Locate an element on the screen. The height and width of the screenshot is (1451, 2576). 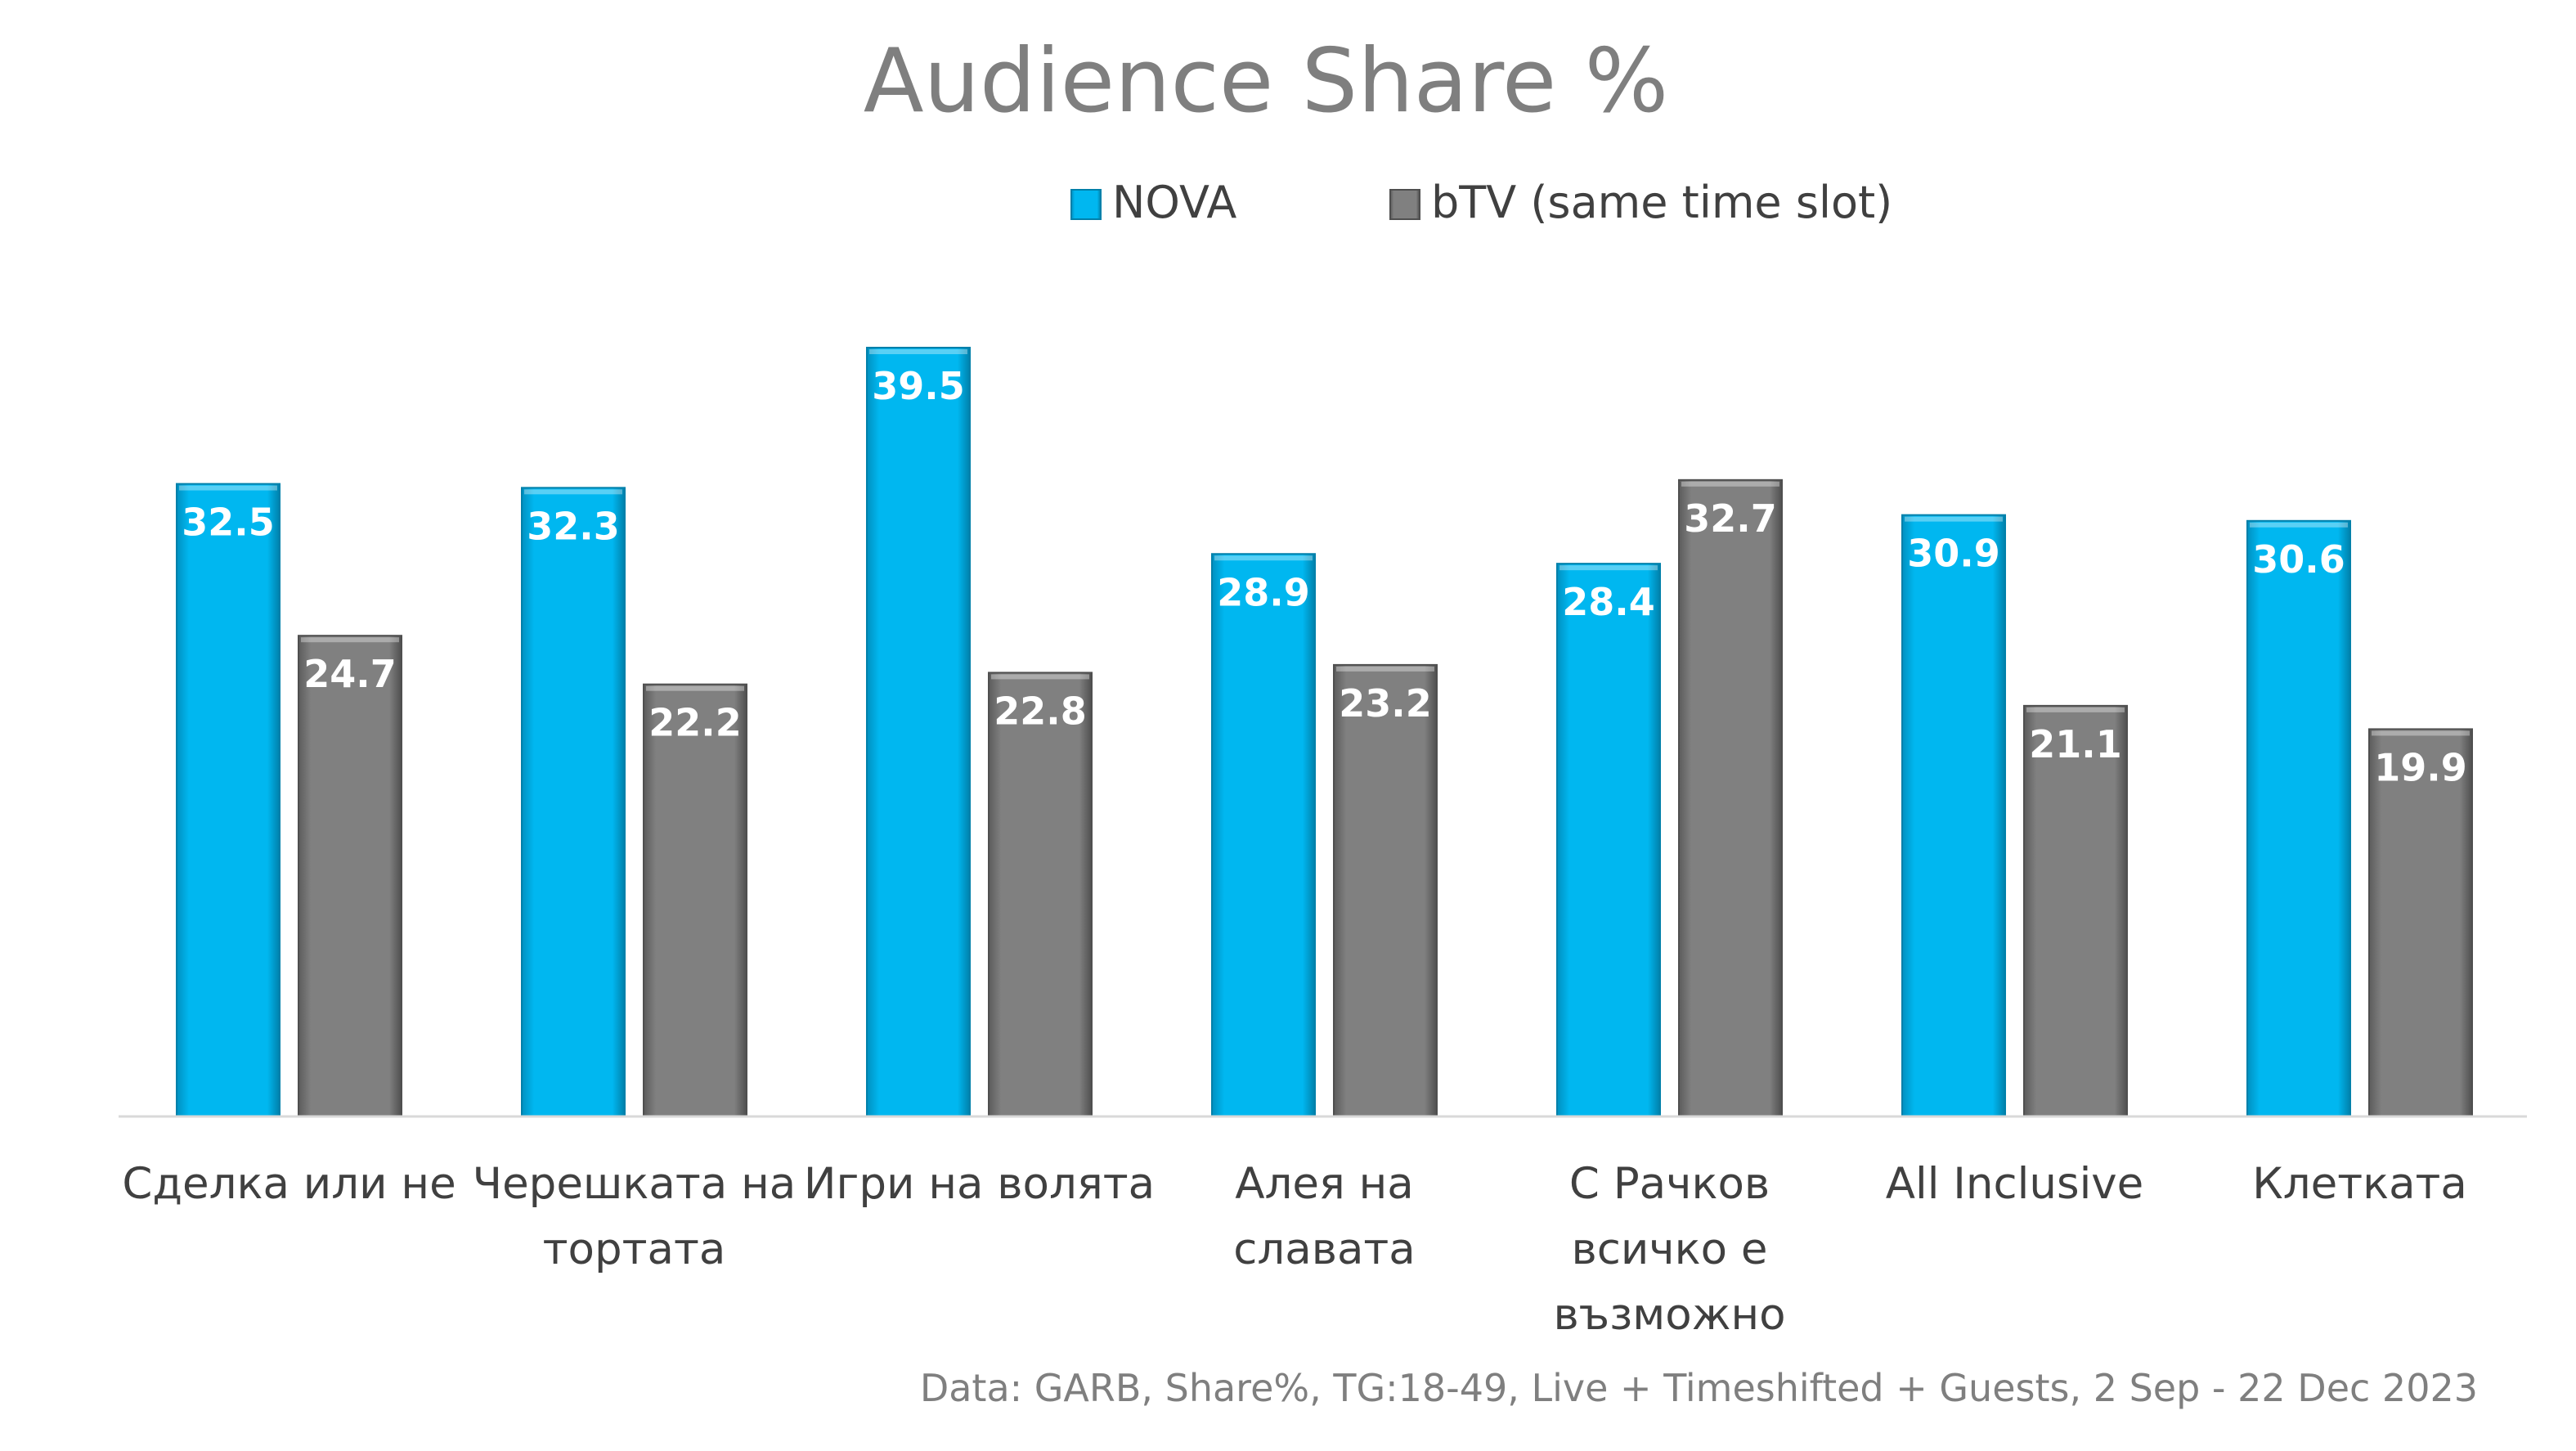
value-label-btv-4: 32.7 is located at coordinates (1731, 518).